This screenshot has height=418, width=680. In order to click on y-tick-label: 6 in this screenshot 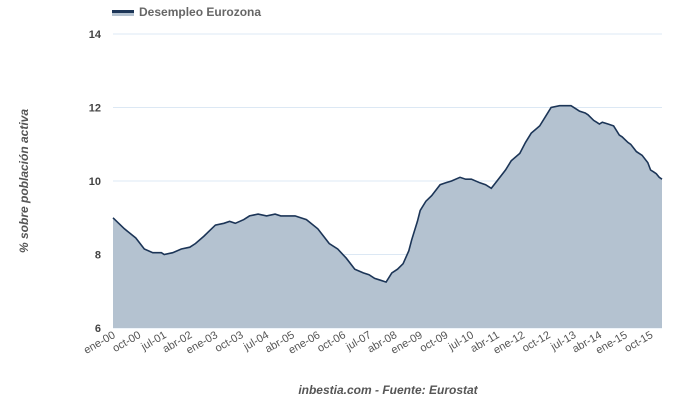, I will do `click(98, 329)`.